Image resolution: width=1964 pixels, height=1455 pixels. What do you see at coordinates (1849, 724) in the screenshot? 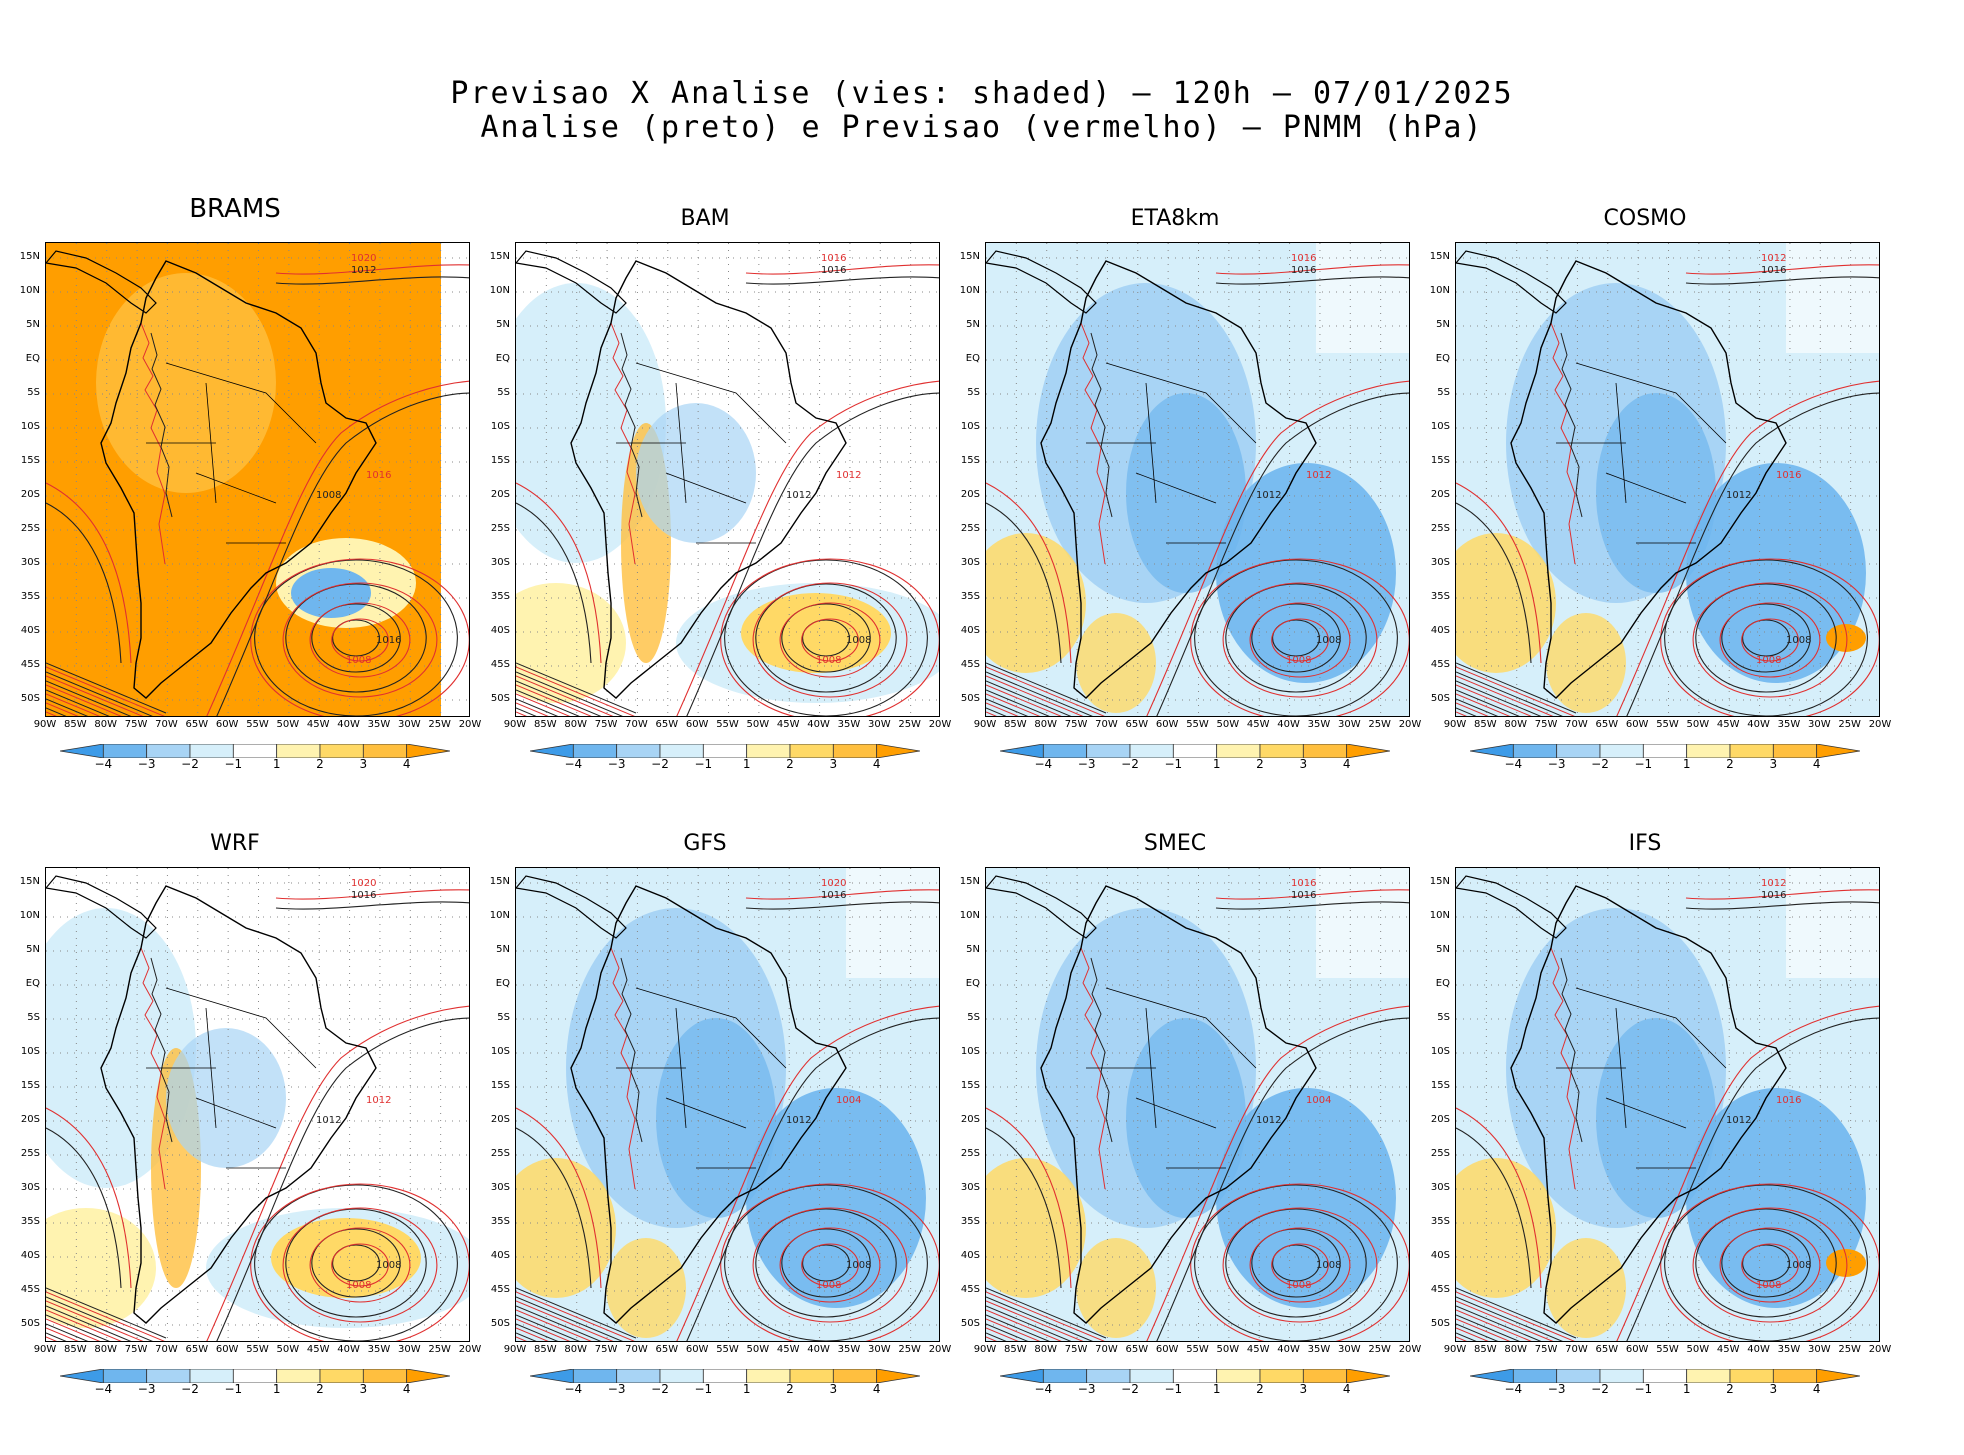
I see `lon-tick-label: 25W` at bounding box center [1849, 724].